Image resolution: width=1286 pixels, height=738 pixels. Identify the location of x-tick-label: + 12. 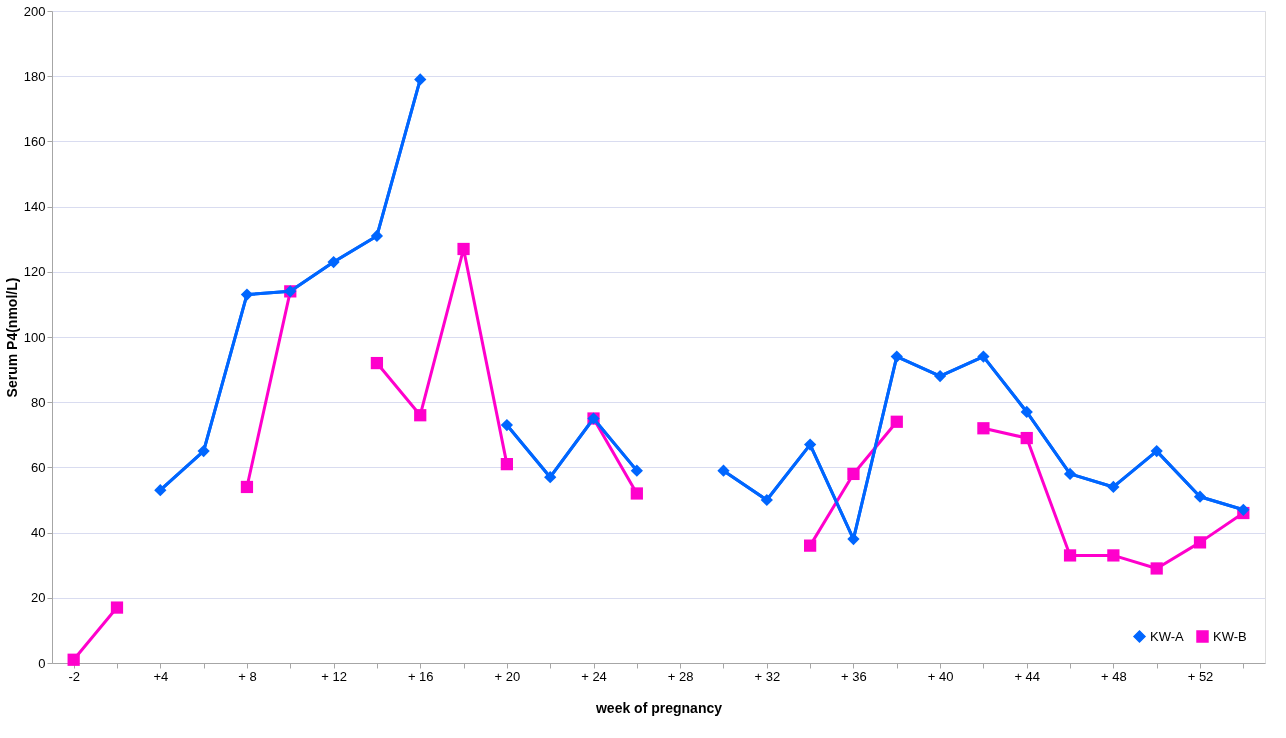
(334, 676).